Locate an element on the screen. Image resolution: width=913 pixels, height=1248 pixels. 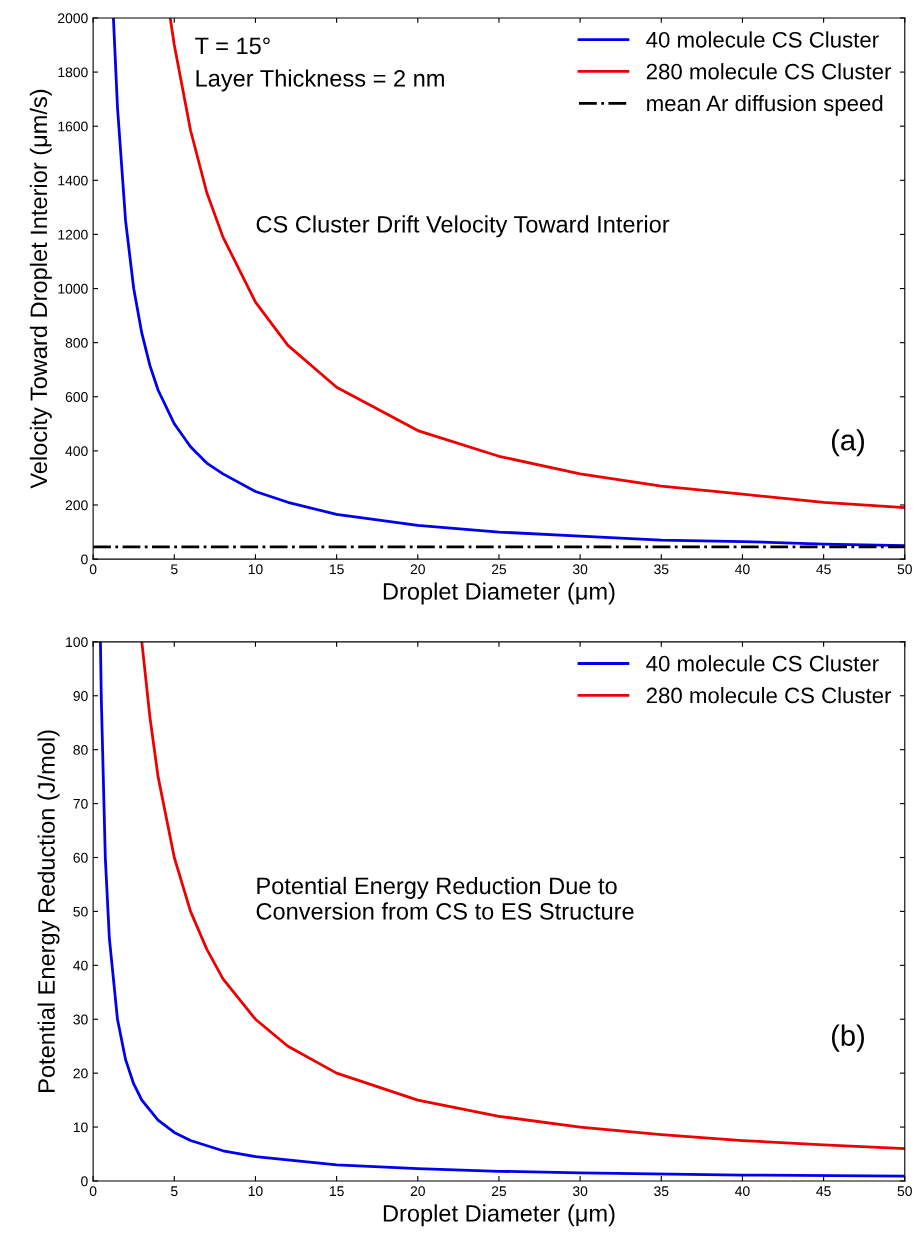
annotation: CS Cluster Drift Velocity Toward Interior is located at coordinates (463, 226).